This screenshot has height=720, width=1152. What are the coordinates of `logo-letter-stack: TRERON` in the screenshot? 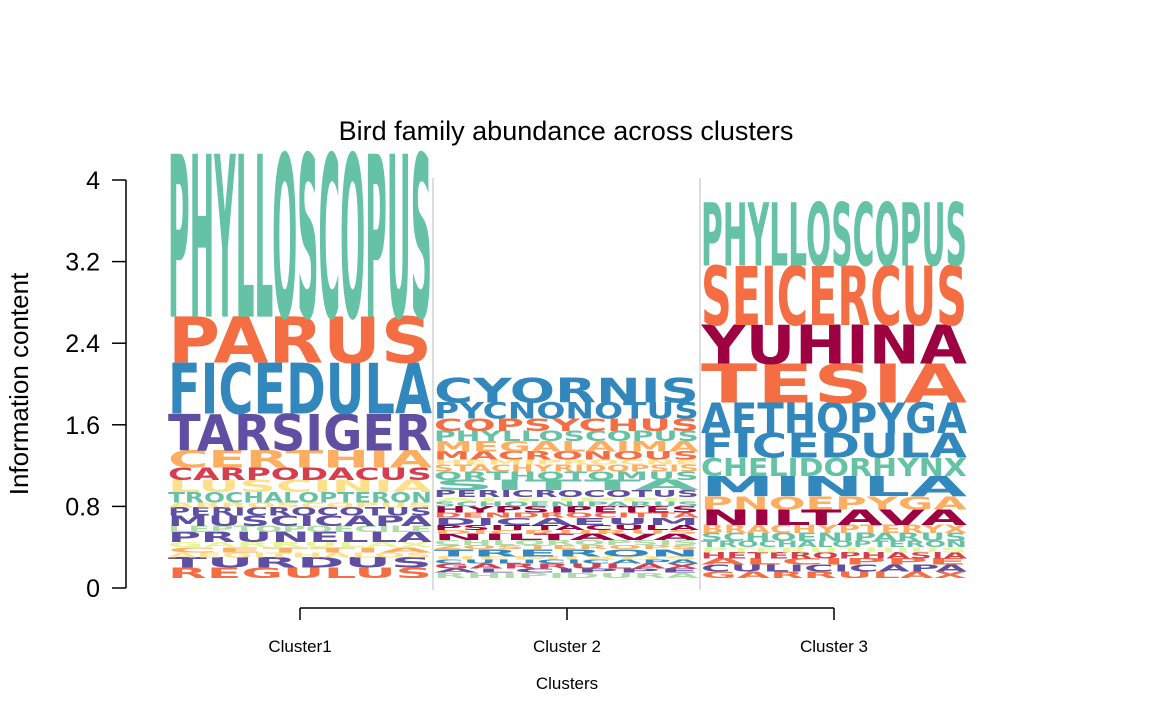 It's located at (566, 552).